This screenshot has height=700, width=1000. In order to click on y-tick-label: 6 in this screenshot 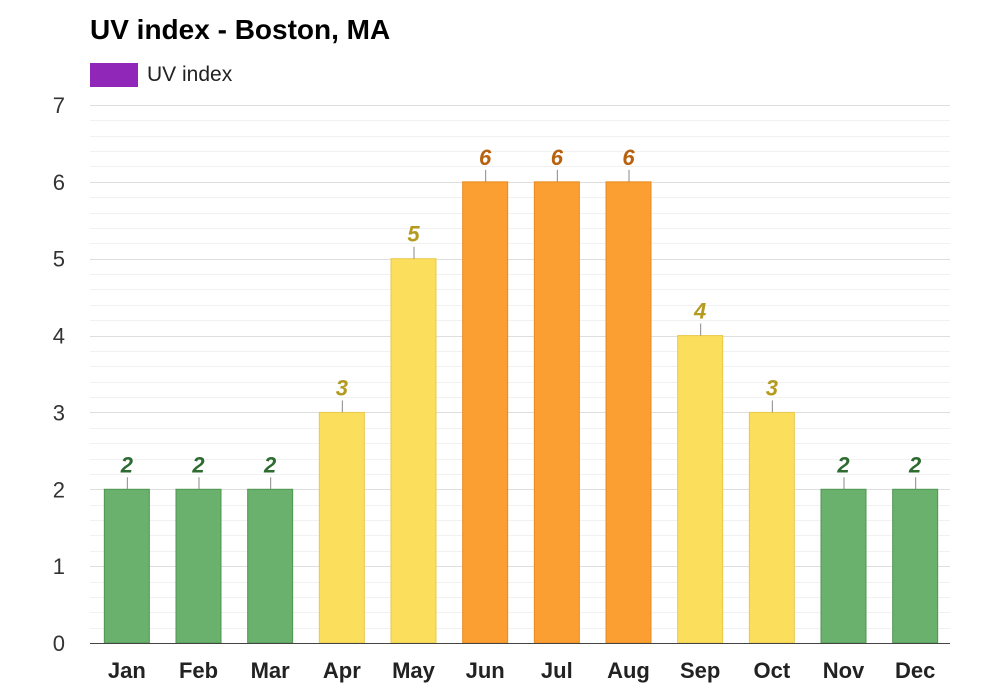, I will do `click(59, 182)`.